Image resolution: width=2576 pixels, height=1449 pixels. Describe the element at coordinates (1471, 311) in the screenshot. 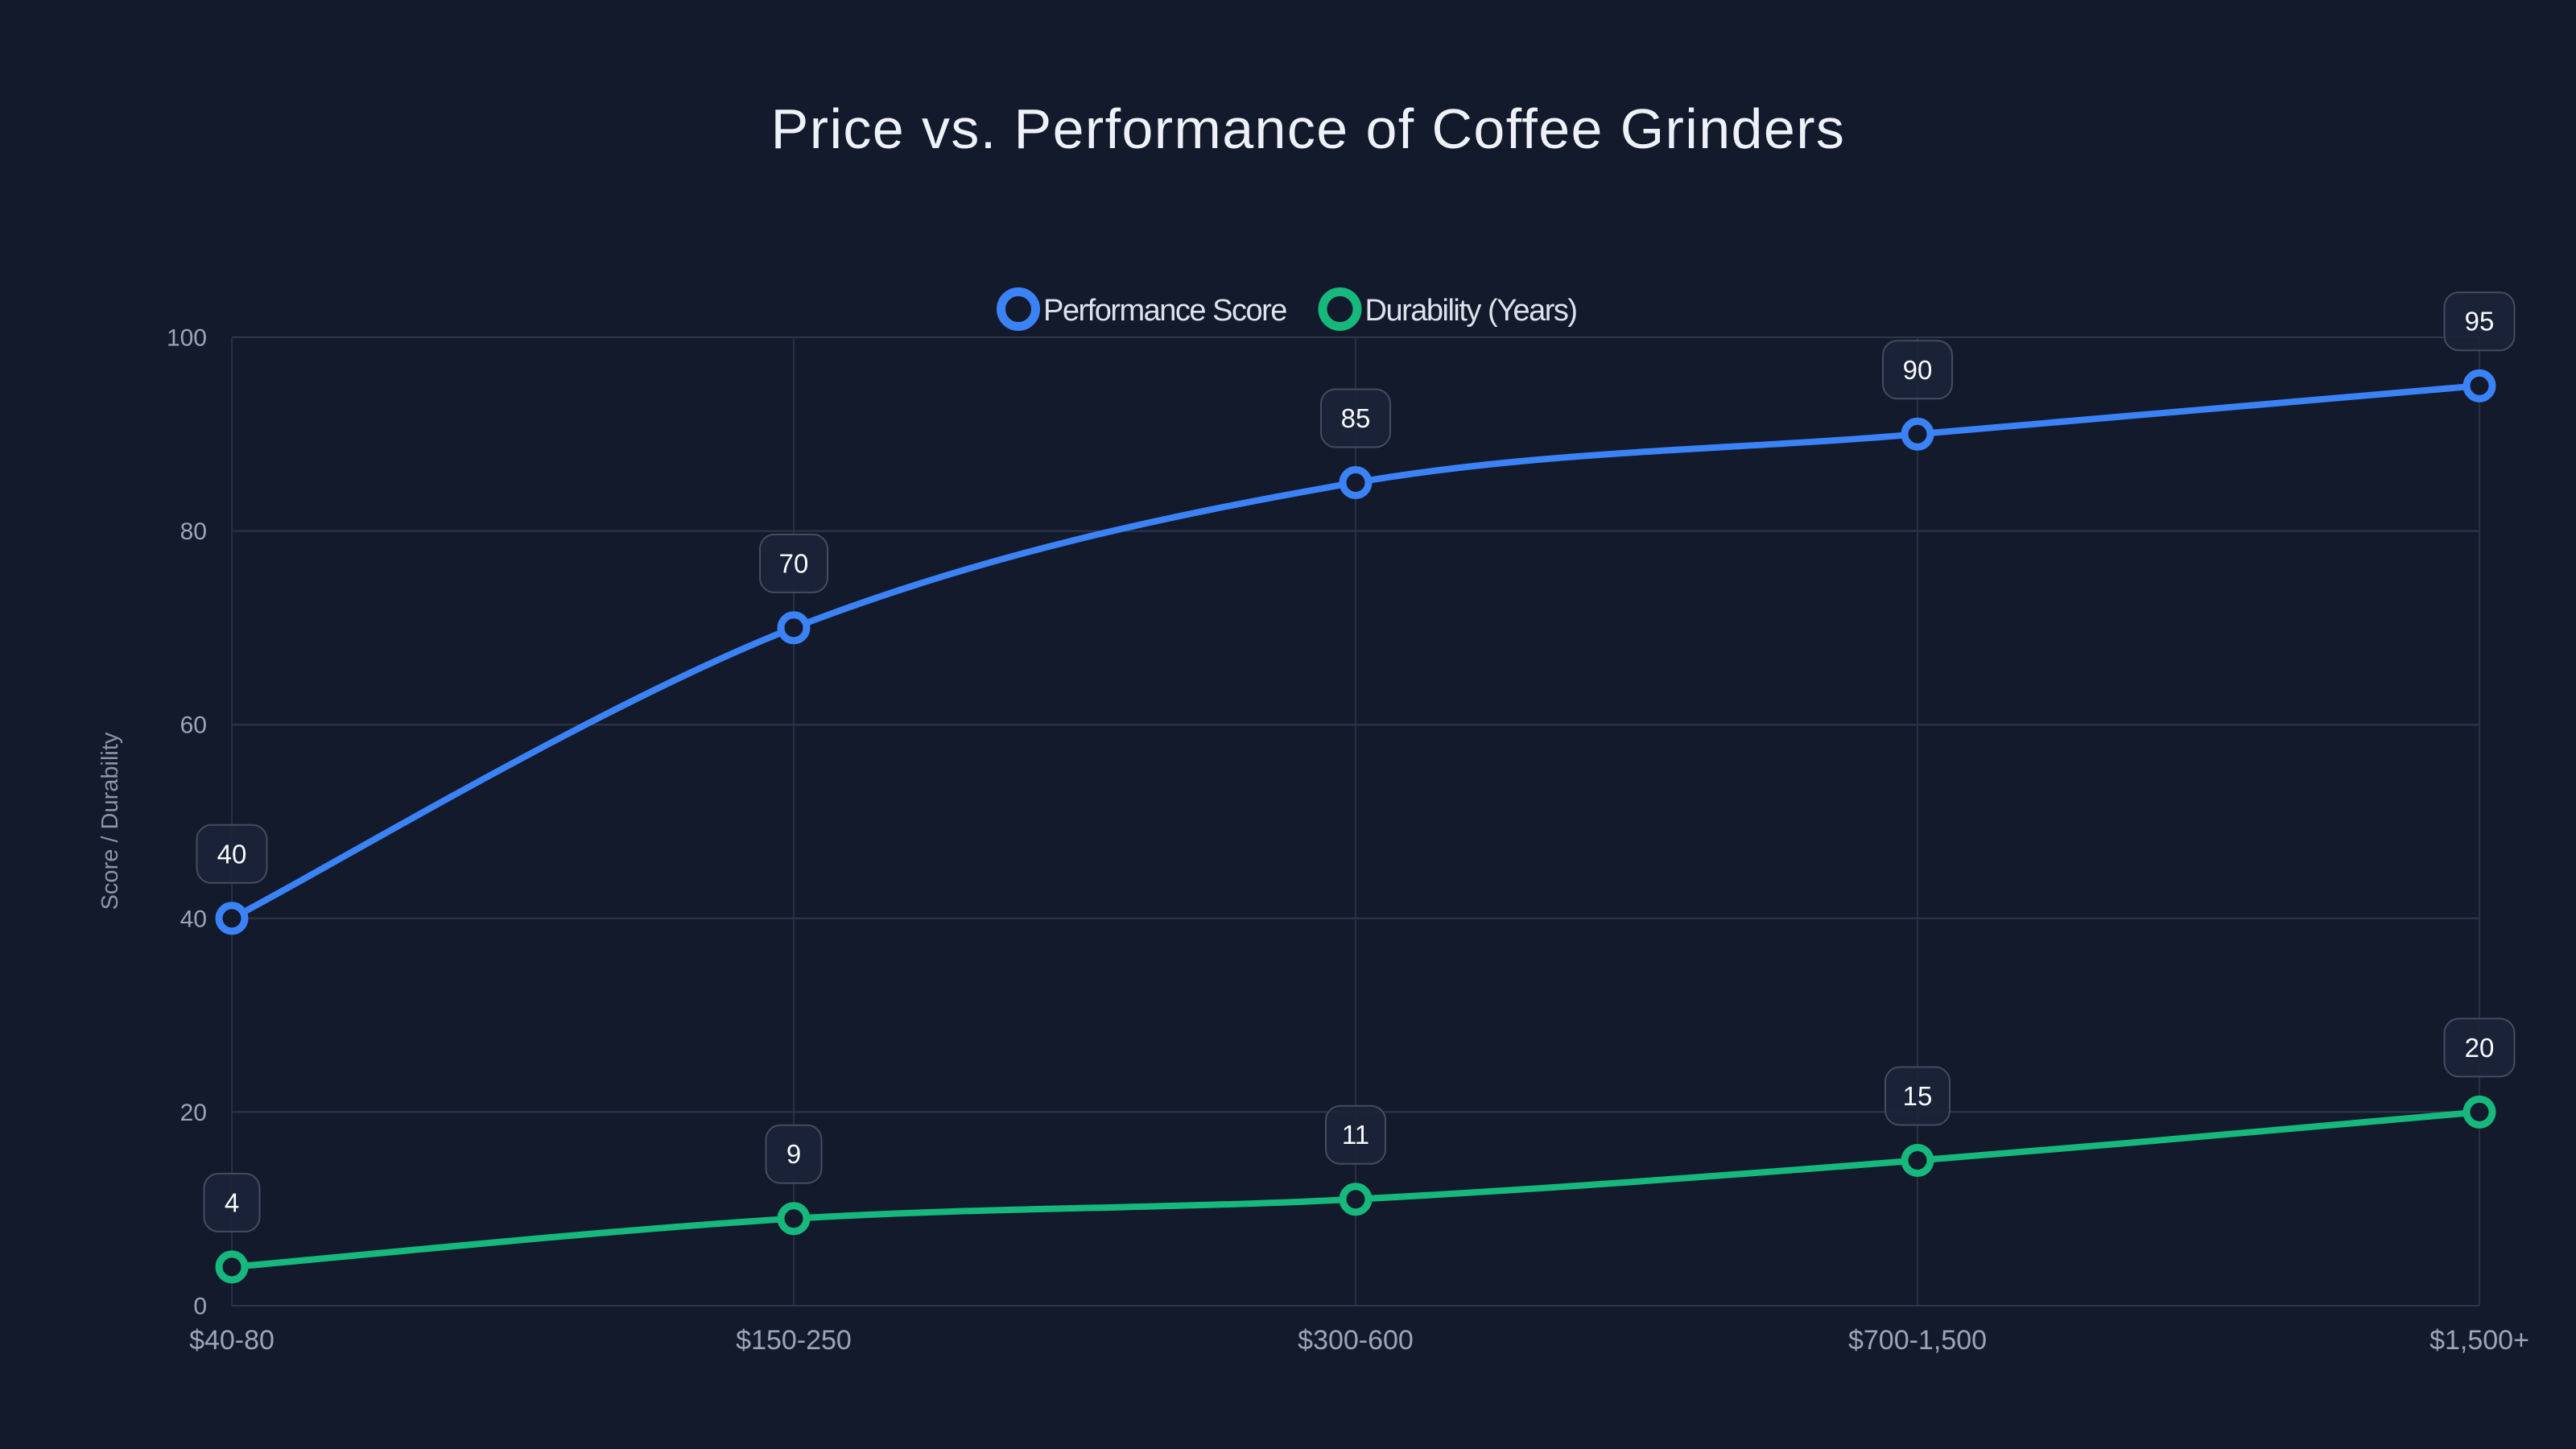

I see `svg-text: Durability (Years)` at that location.